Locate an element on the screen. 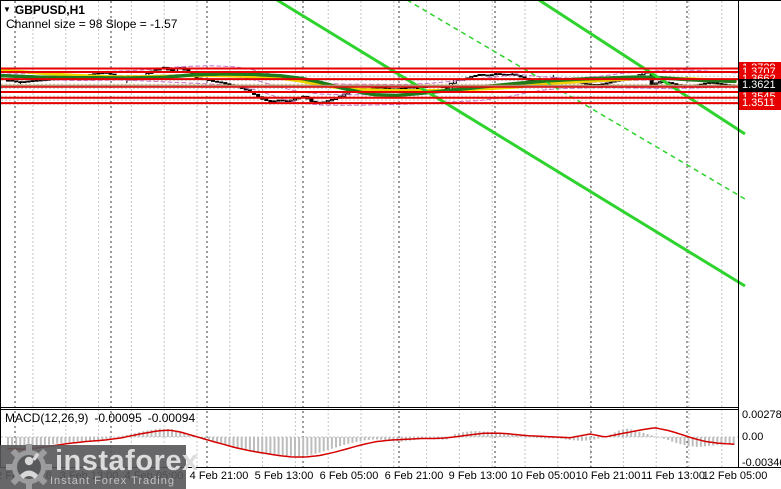  watermark-tagline: Instant Forex Trading is located at coordinates (112, 481).